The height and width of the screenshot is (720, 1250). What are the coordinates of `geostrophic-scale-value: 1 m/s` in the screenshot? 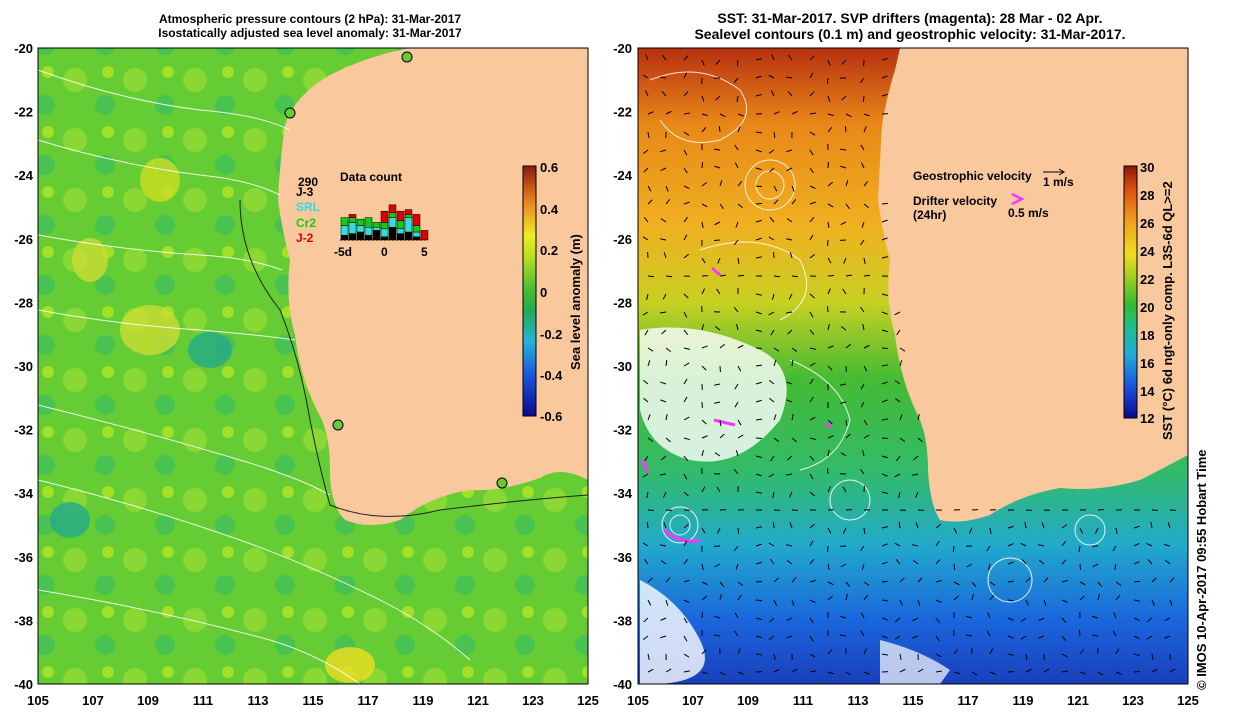 It's located at (1058, 182).